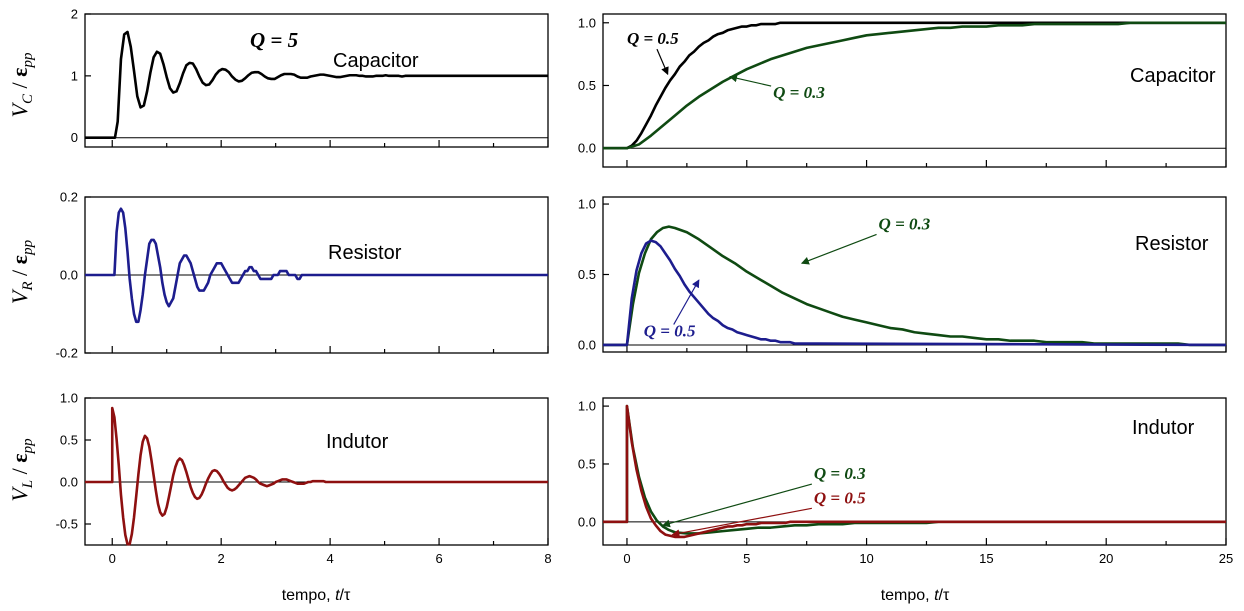 Image resolution: width=1244 pixels, height=611 pixels. I want to click on y-tick-label: 2, so click(74, 14).